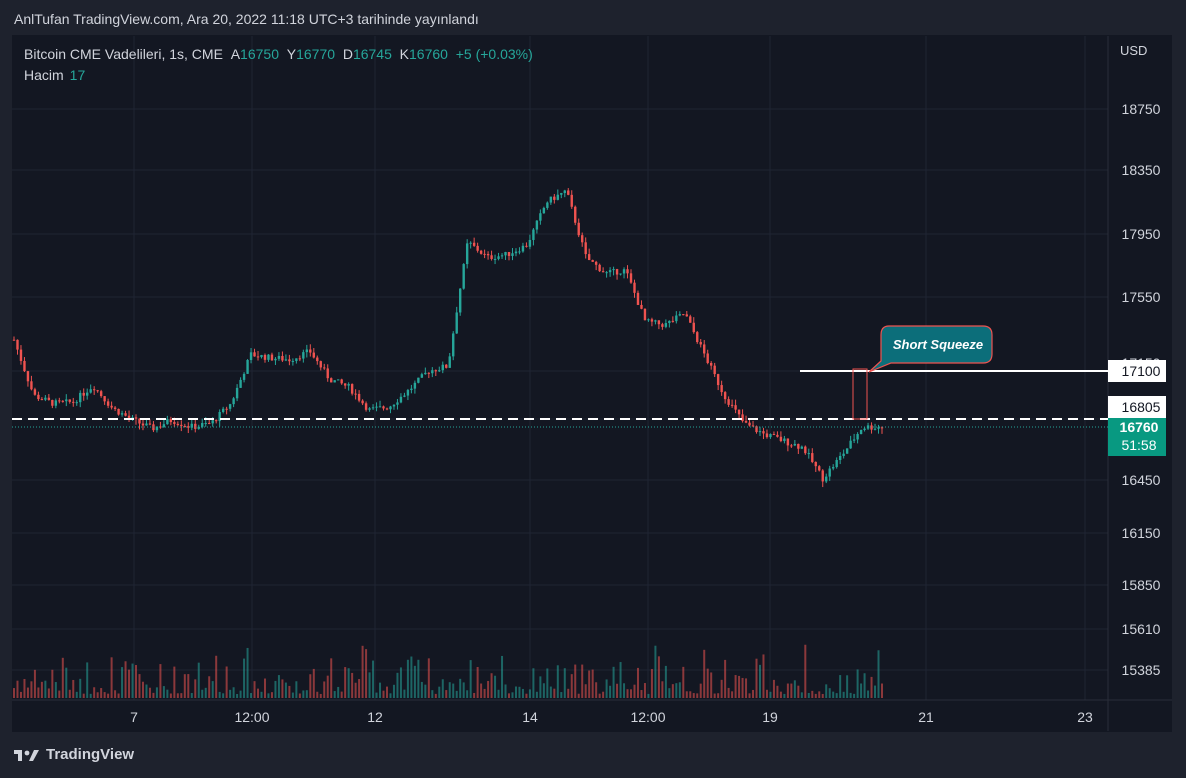 The width and height of the screenshot is (1186, 778). Describe the element at coordinates (530, 717) in the screenshot. I see `time-tick-label: 14` at that location.